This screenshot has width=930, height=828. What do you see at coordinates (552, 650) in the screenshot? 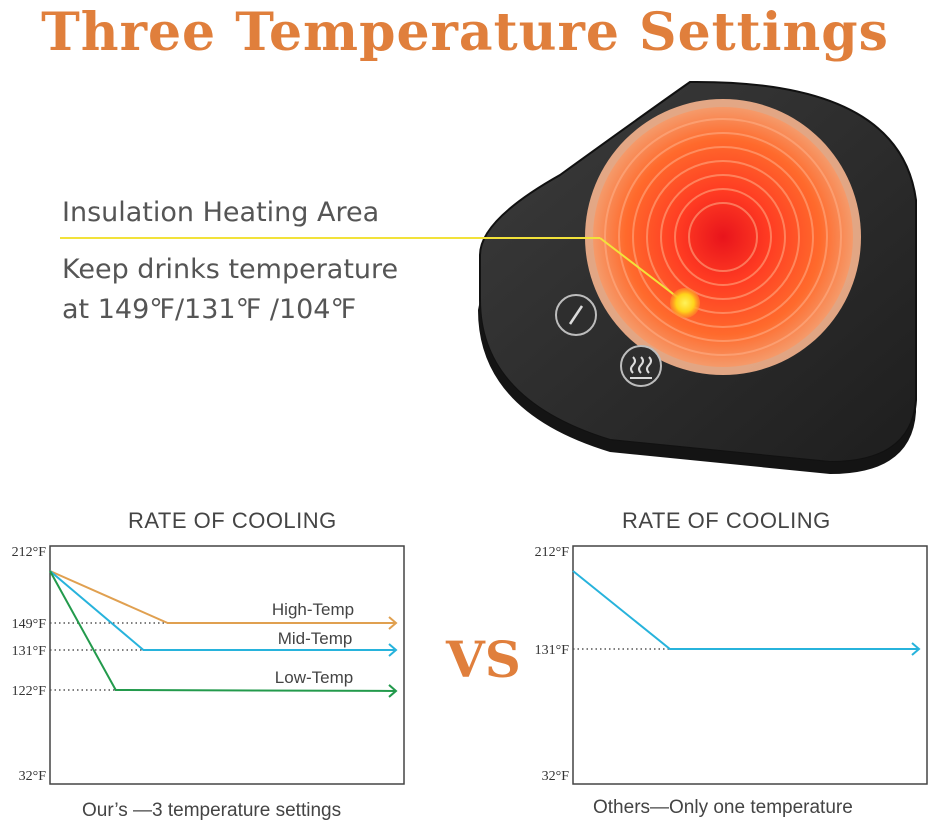
I see `right-chart-y-tick-label: 131°F` at bounding box center [552, 650].